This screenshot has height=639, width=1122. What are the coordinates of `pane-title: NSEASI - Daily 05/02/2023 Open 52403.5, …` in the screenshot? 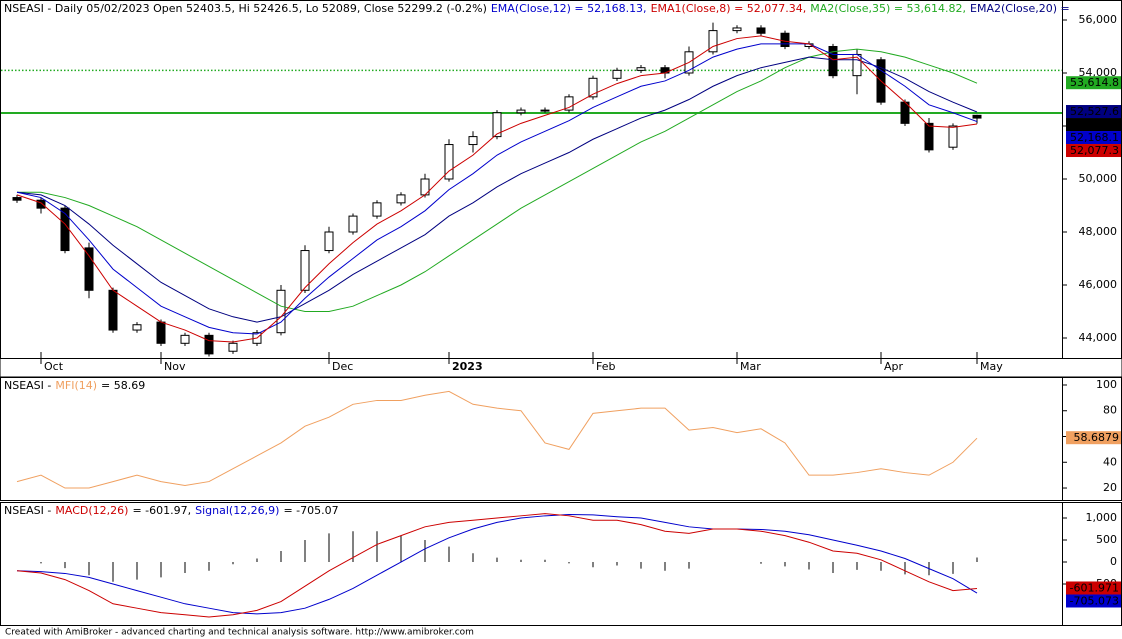 It's located at (537, 8).